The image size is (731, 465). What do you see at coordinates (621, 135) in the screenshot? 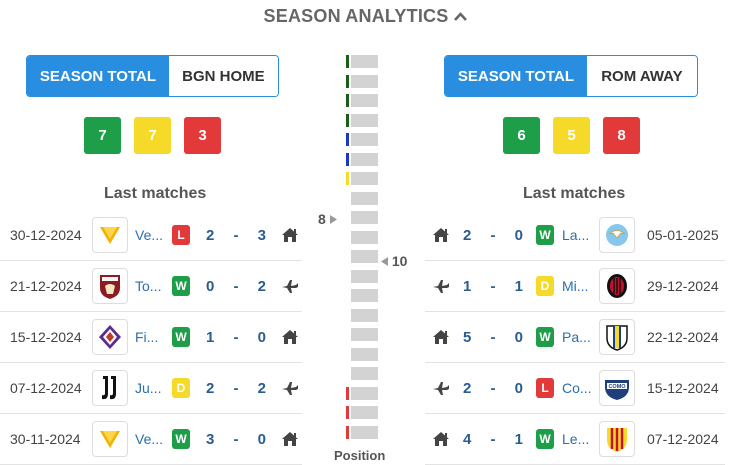
I see `losses-count-badge: 8` at bounding box center [621, 135].